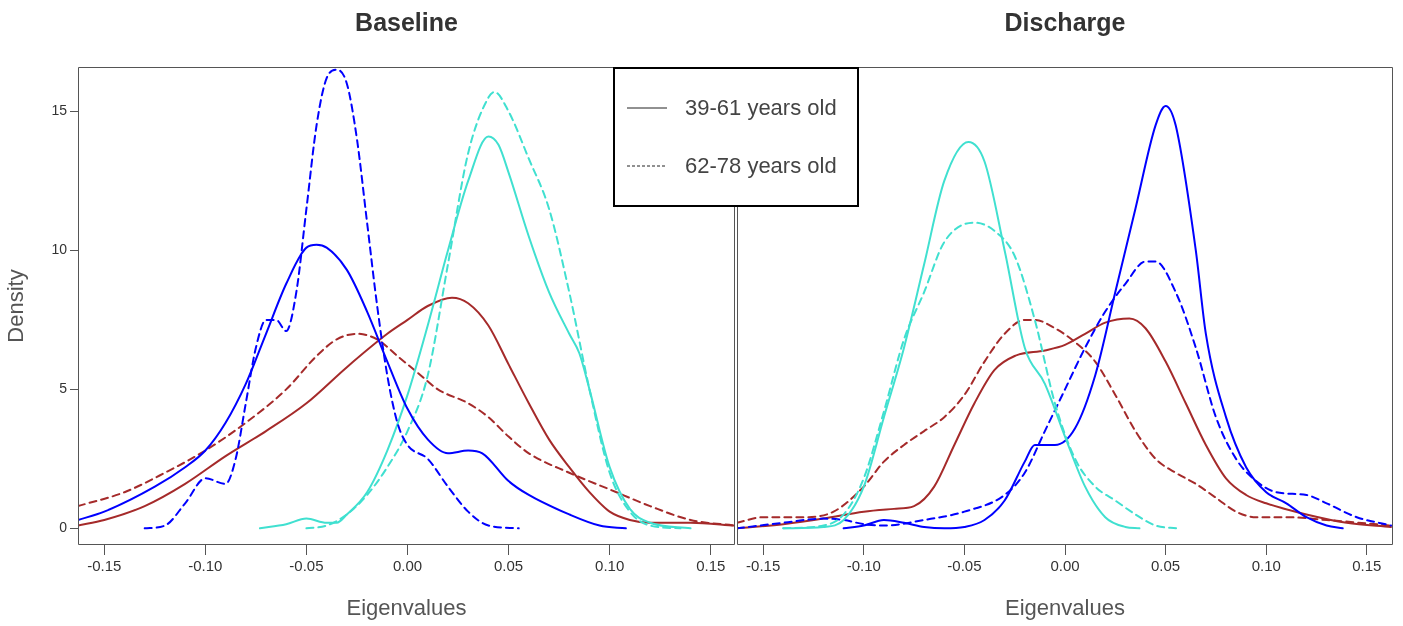  What do you see at coordinates (406, 22) in the screenshot?
I see `chart-title: Baseline` at bounding box center [406, 22].